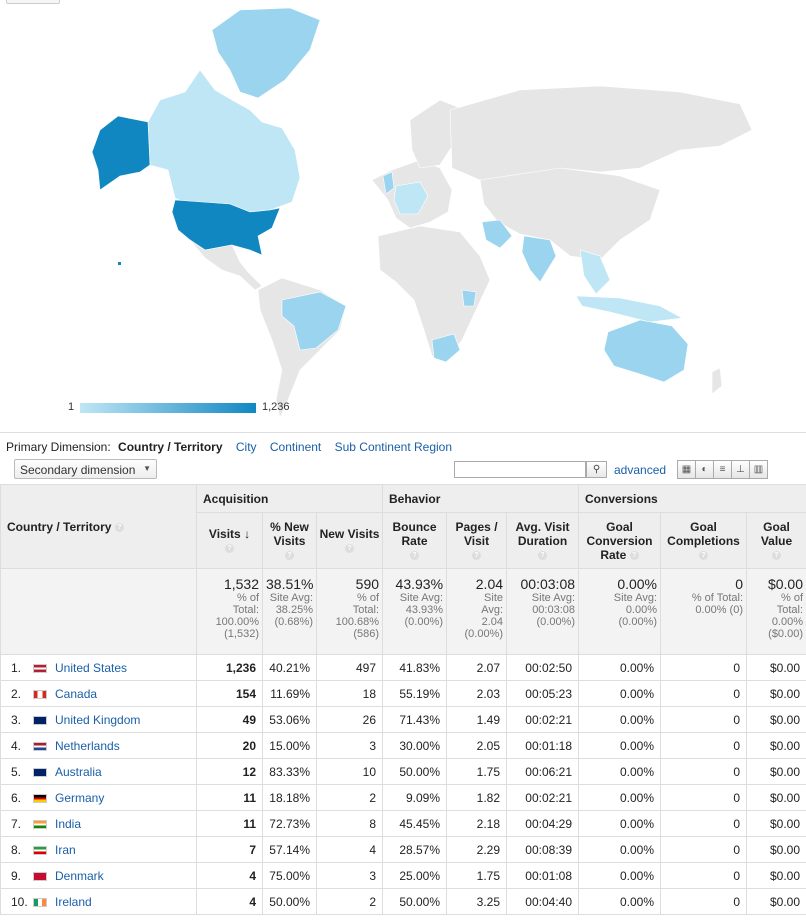  I want to click on total-new-pct: 38.51% Site Avg: 38.25% (0.68%), so click(289, 611).